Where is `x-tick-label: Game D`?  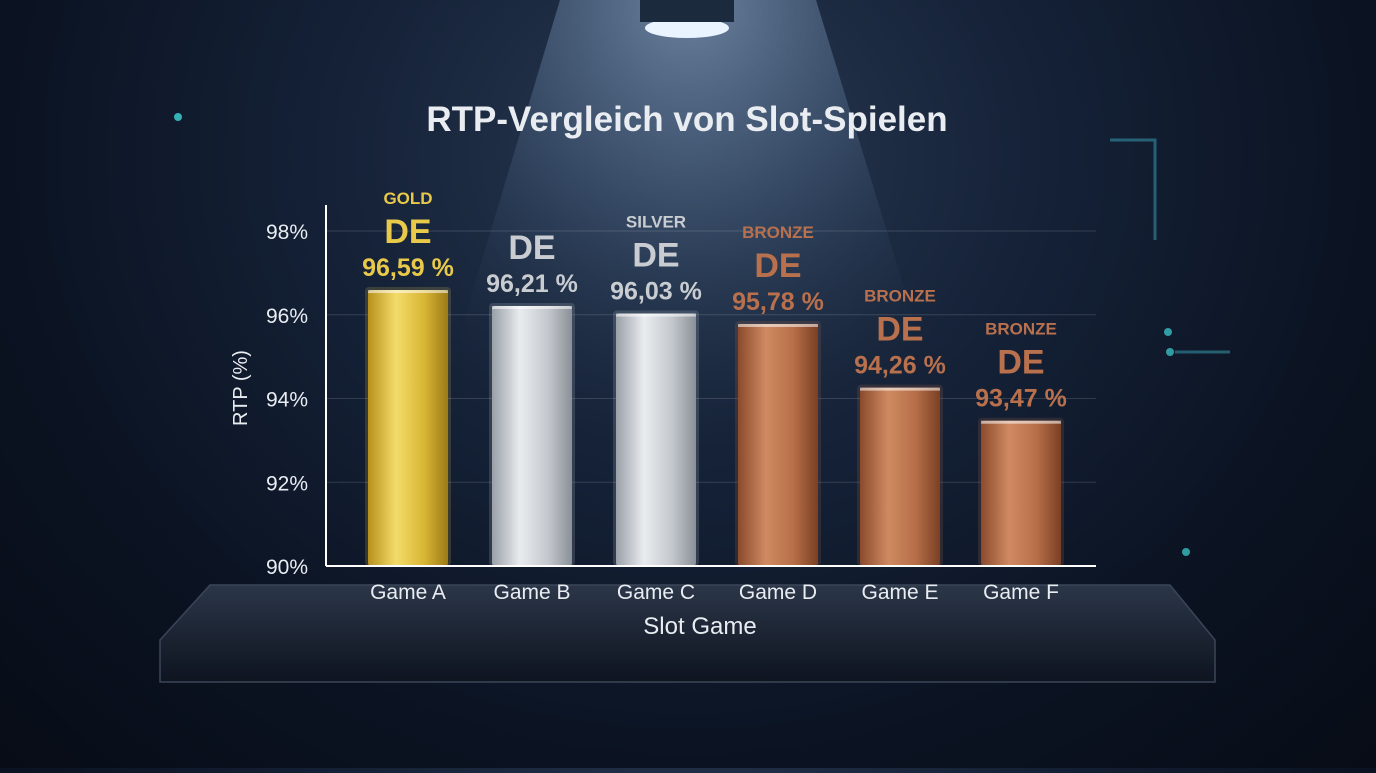 x-tick-label: Game D is located at coordinates (778, 592).